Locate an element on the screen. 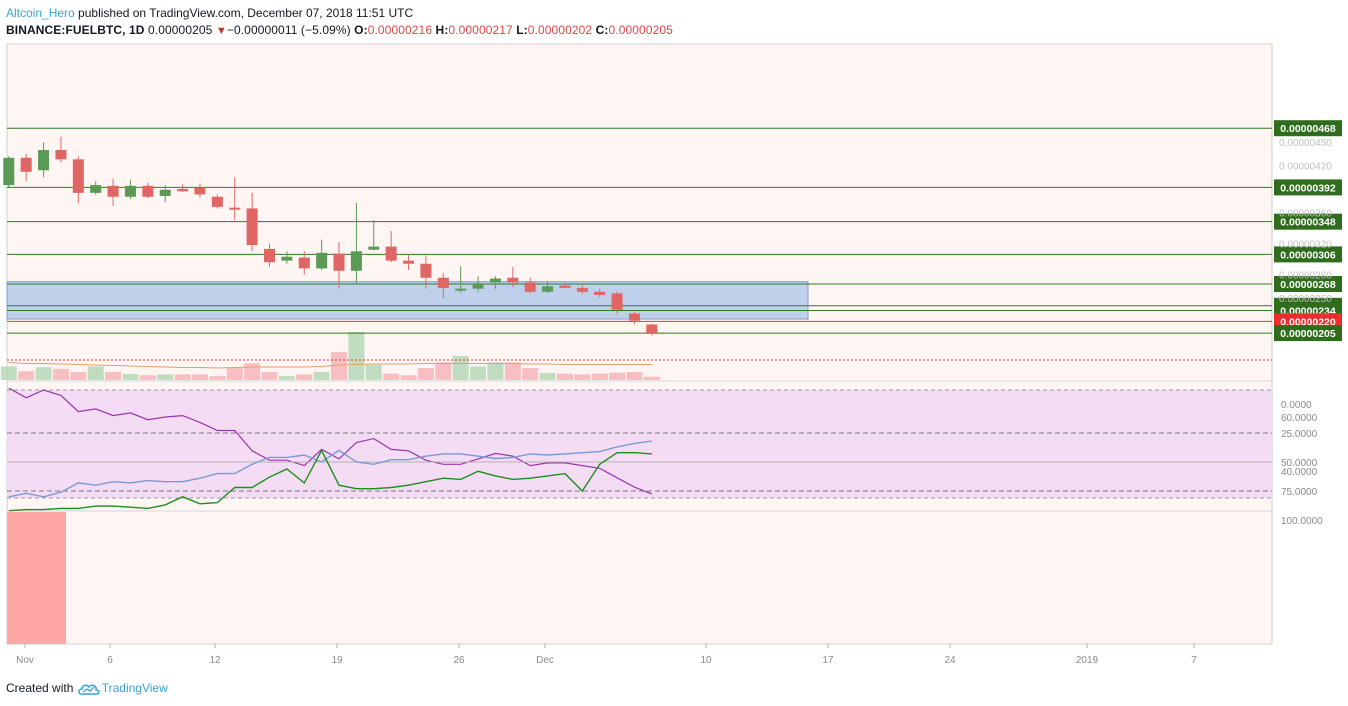  close-value: 0.00000205 is located at coordinates (640, 30).